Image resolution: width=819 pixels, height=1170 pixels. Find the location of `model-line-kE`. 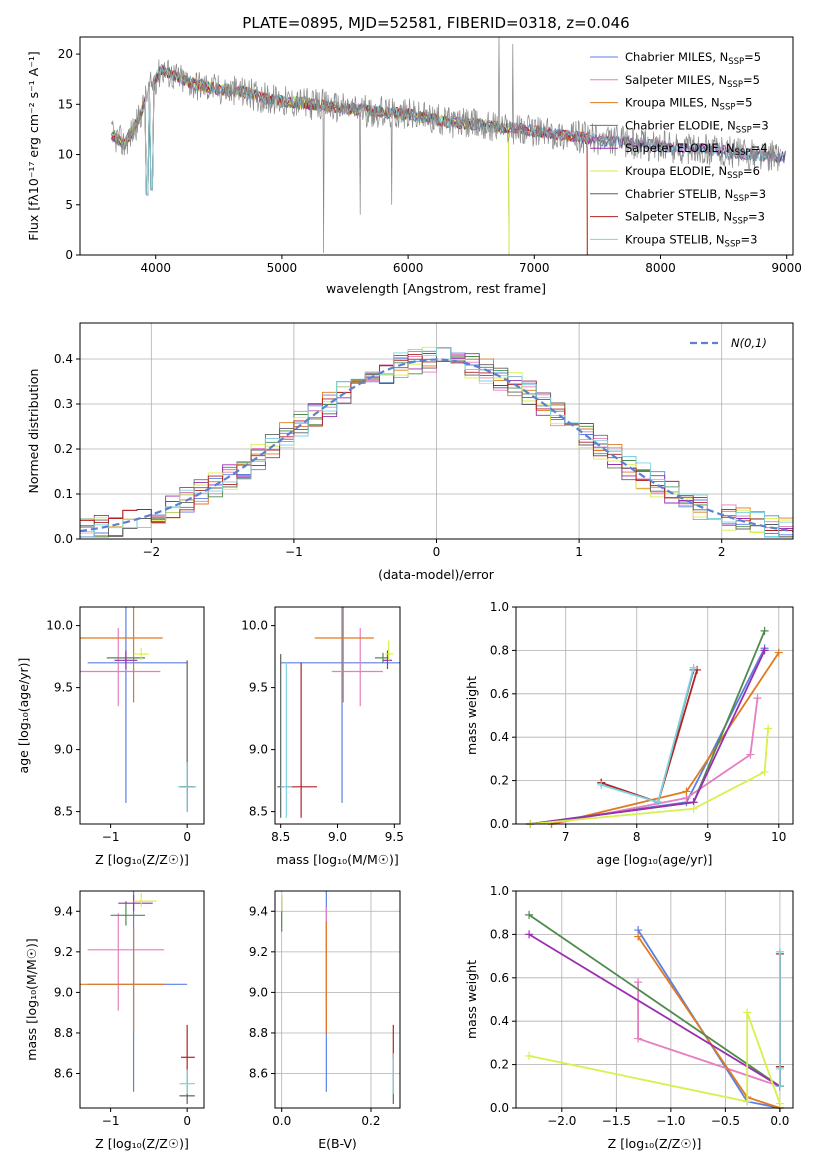

model-line-kE is located at coordinates (310, 161).